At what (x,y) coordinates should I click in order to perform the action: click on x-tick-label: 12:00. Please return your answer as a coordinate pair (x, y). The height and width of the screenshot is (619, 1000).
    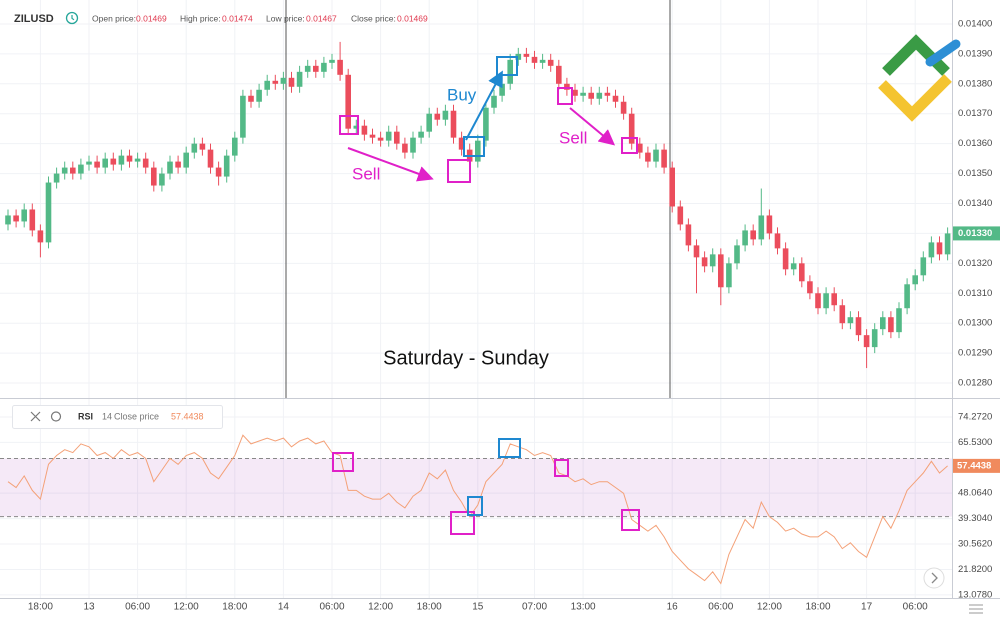
    Looking at the image, I should click on (380, 607).